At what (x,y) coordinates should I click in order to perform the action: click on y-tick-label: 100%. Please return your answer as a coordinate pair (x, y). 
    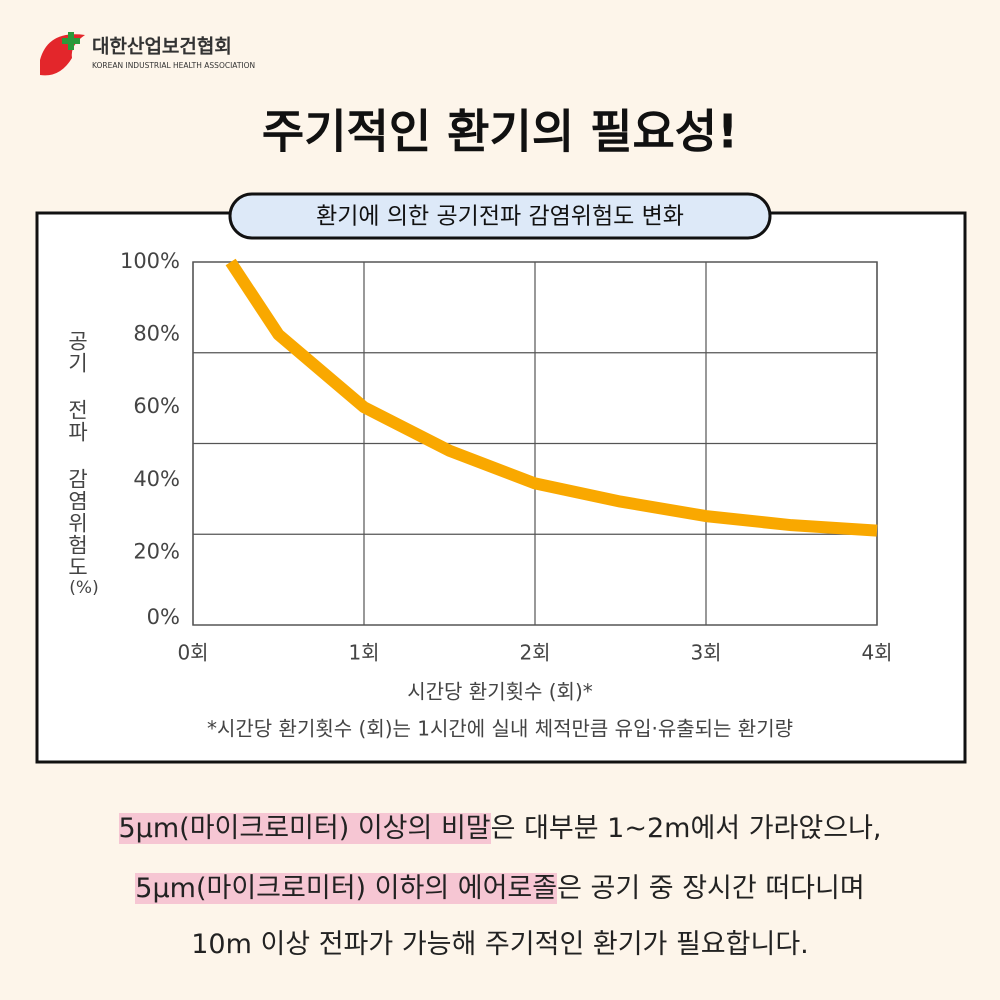
    Looking at the image, I should click on (150, 261).